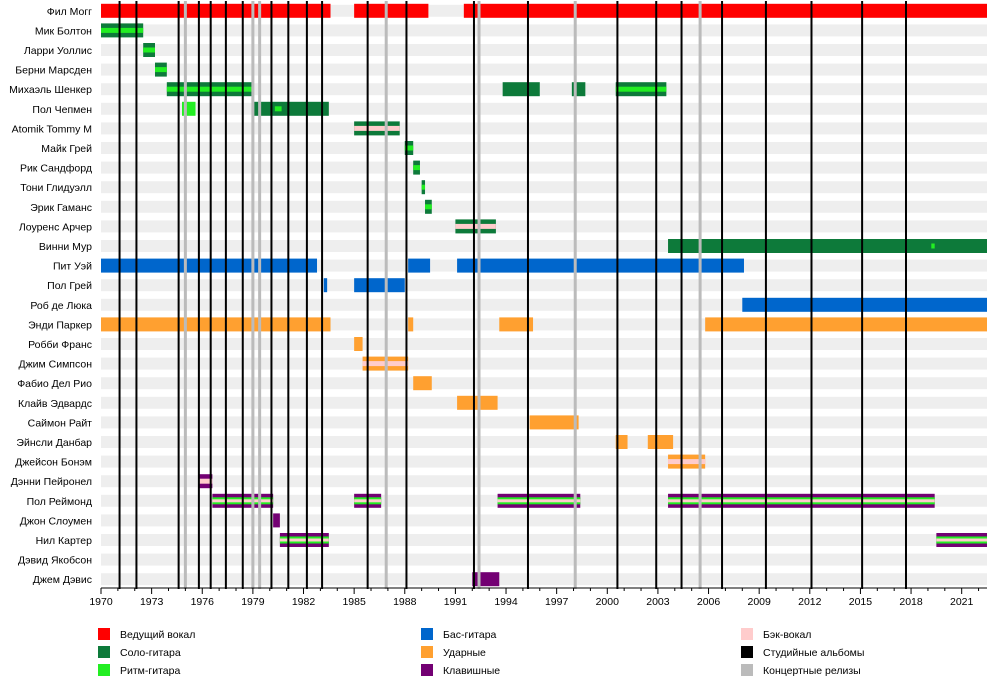  Describe the element at coordinates (56, 169) in the screenshot. I see `member-name: Рик Сандфорд` at that location.